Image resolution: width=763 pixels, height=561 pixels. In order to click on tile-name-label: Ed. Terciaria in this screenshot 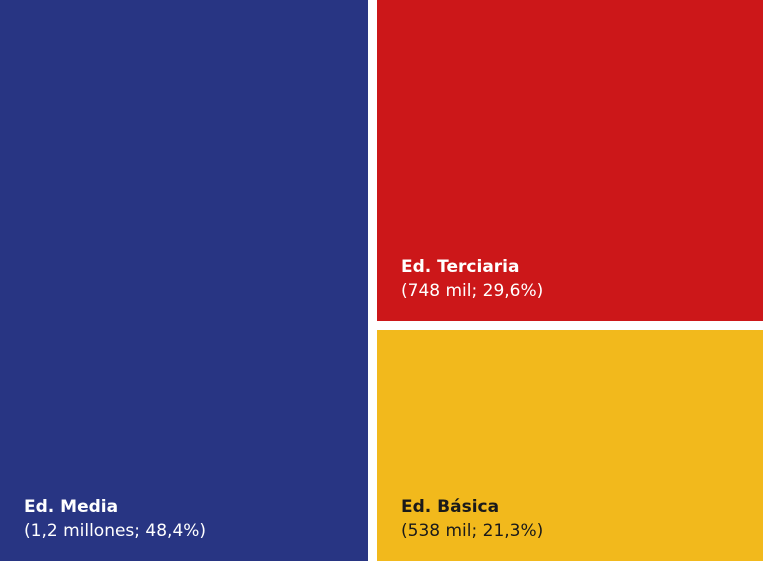, I will do `click(460, 267)`.